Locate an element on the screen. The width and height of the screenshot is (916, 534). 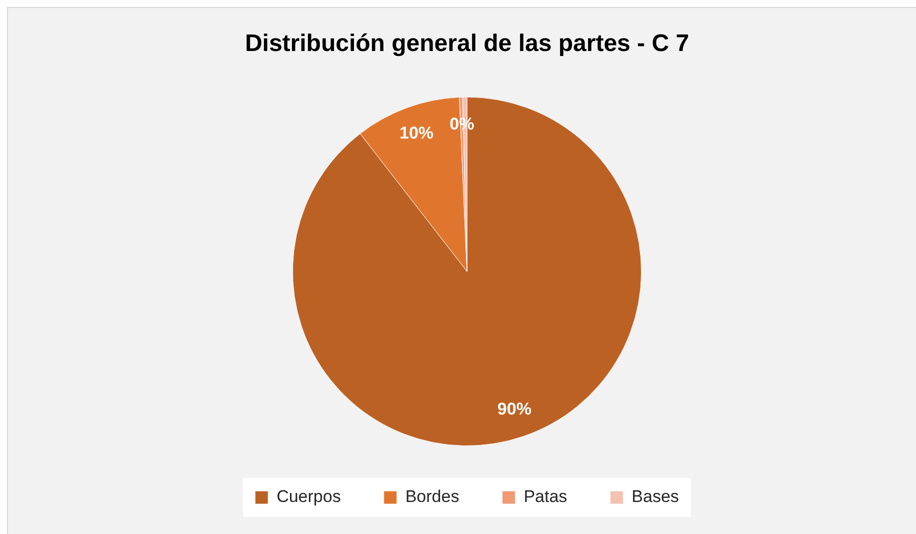
data-label: 10% is located at coordinates (417, 133).